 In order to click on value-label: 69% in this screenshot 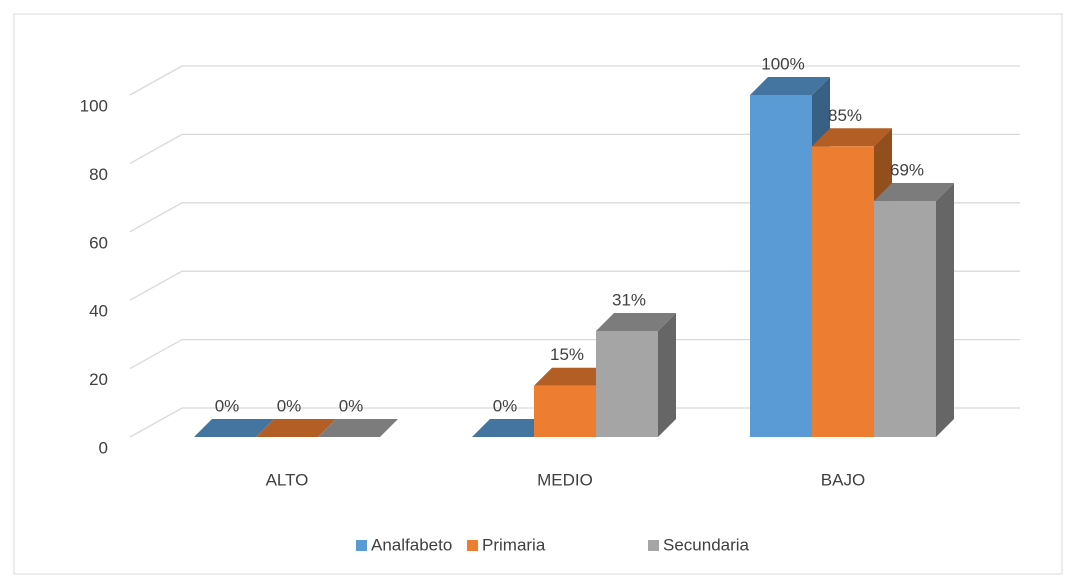, I will do `click(907, 170)`.